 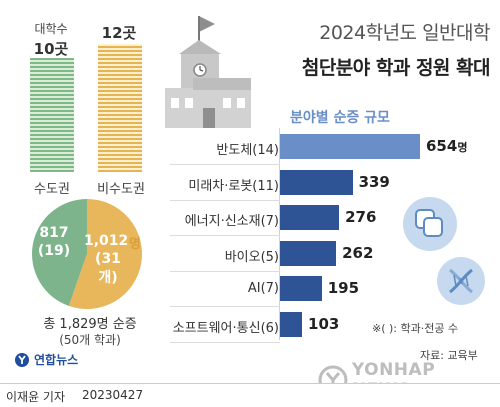 What do you see at coordinates (36, 397) in the screenshot?
I see `reporter-name: 이재윤 기자` at bounding box center [36, 397].